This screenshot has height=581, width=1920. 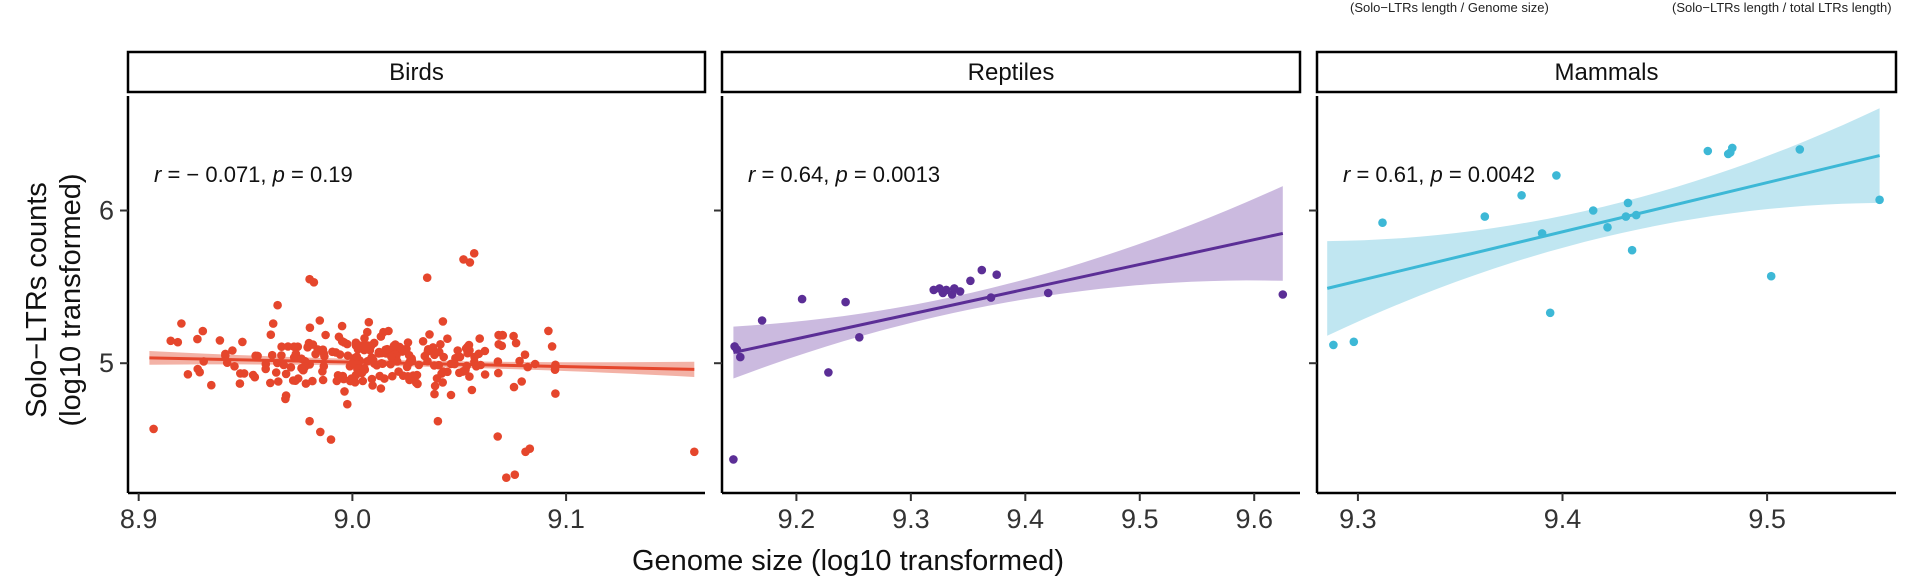 I want to click on y-tick-label: 5, so click(x=106, y=363).